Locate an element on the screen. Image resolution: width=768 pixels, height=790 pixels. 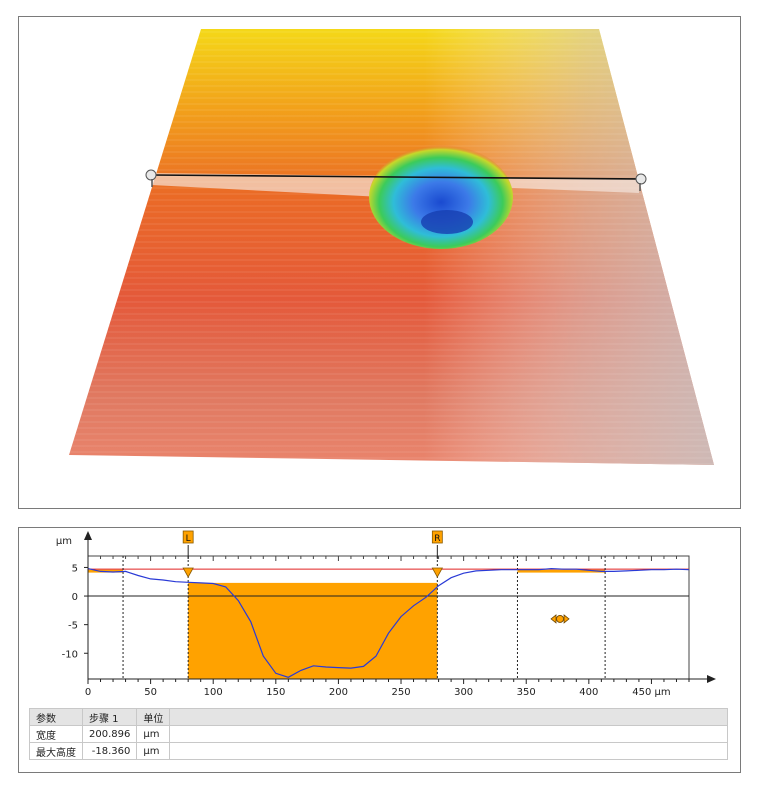
y-axis-arrow is located at coordinates (88, 535).